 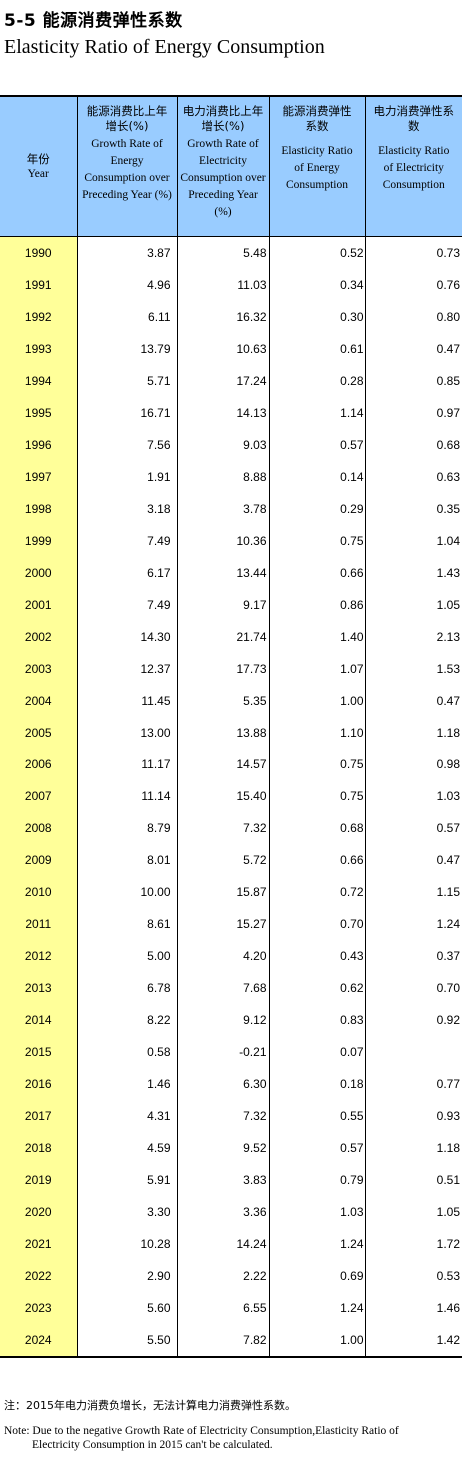 I want to click on cell-electricity-growth: 14.24, so click(x=222, y=1244).